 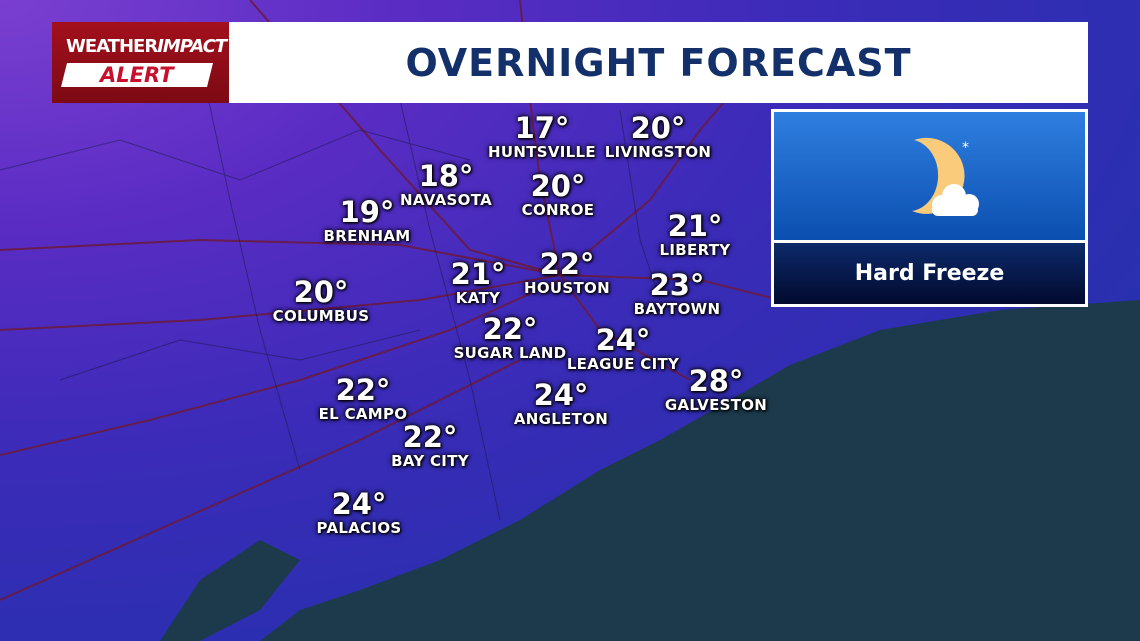 What do you see at coordinates (230, 590) in the screenshot?
I see `matagorda-bay` at bounding box center [230, 590].